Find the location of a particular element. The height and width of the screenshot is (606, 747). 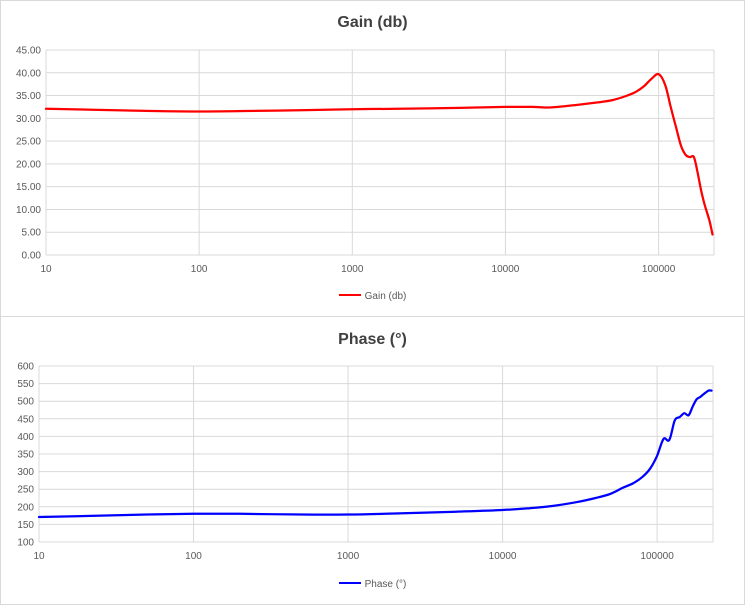

phase-legend-swatch is located at coordinates (349, 583).